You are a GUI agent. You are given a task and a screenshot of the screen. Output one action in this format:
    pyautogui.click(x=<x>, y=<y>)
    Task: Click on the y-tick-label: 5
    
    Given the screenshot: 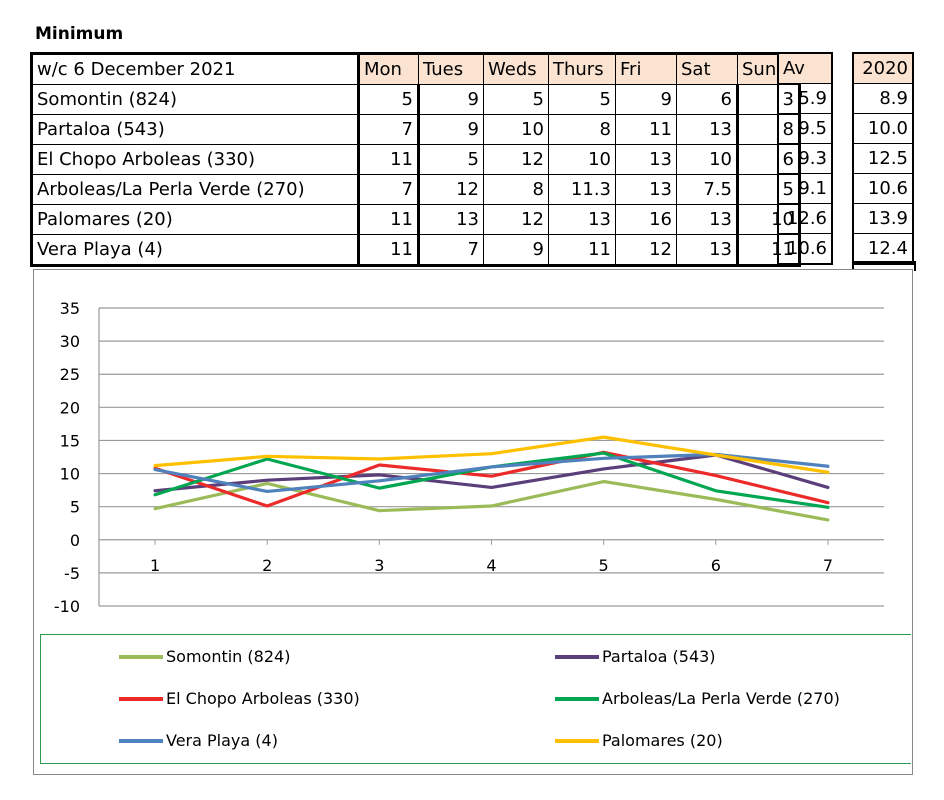 What is the action you would take?
    pyautogui.click(x=75, y=507)
    